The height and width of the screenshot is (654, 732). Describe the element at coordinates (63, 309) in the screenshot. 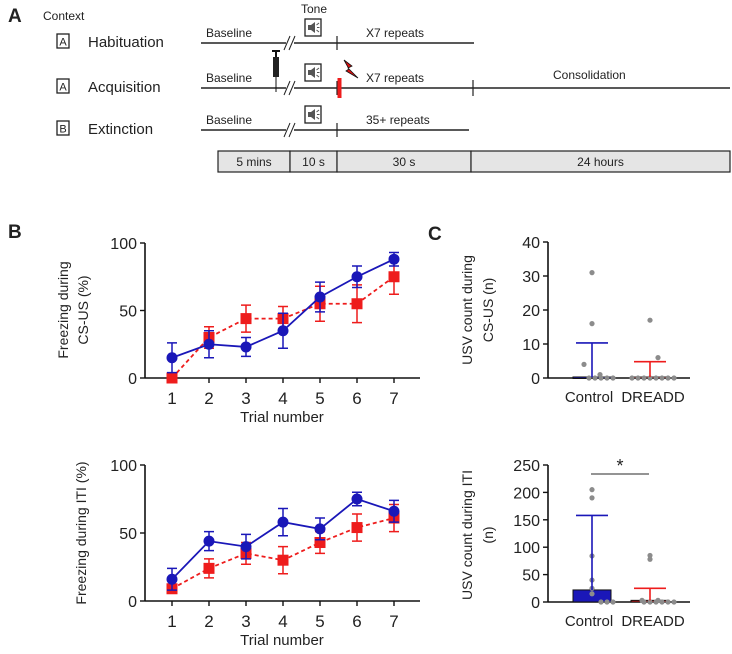

I see `y-axis-label: Freezing during` at that location.